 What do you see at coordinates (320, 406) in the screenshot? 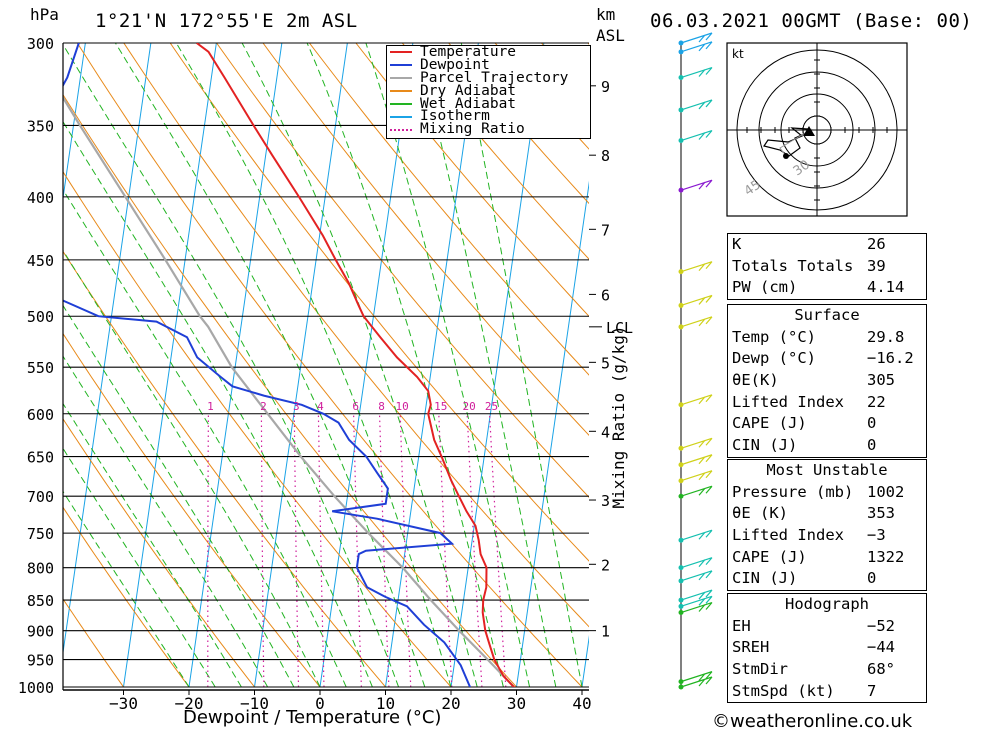
I see `mixing-ratio-label: 4` at bounding box center [320, 406].